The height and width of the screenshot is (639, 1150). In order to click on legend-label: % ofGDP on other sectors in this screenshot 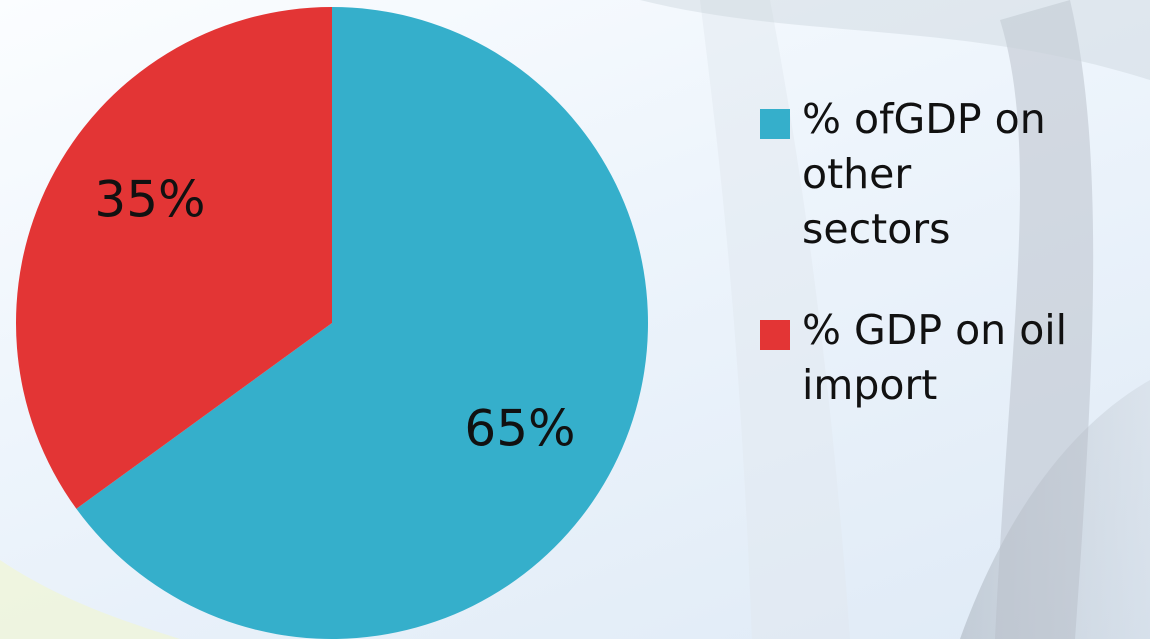, I will do `click(924, 174)`.